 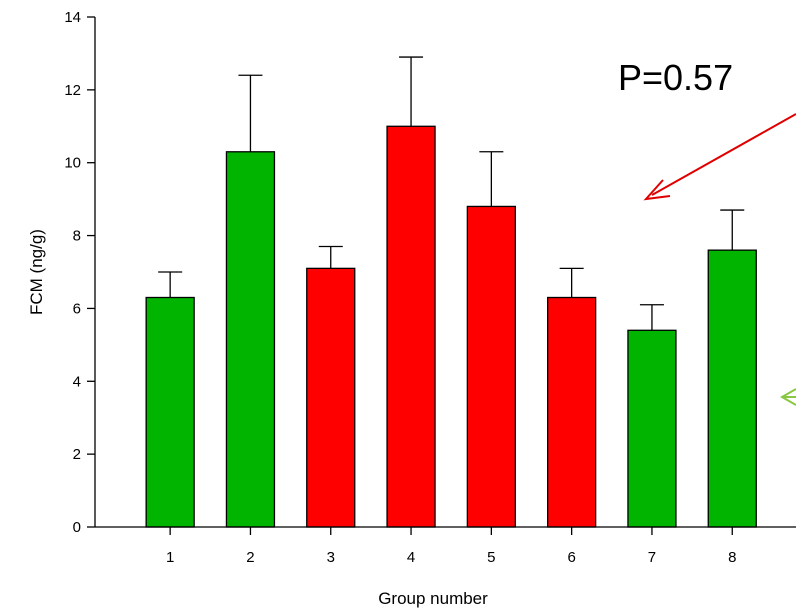 What do you see at coordinates (36, 272) in the screenshot?
I see `y-axis-title: FCM (ng/g)` at bounding box center [36, 272].